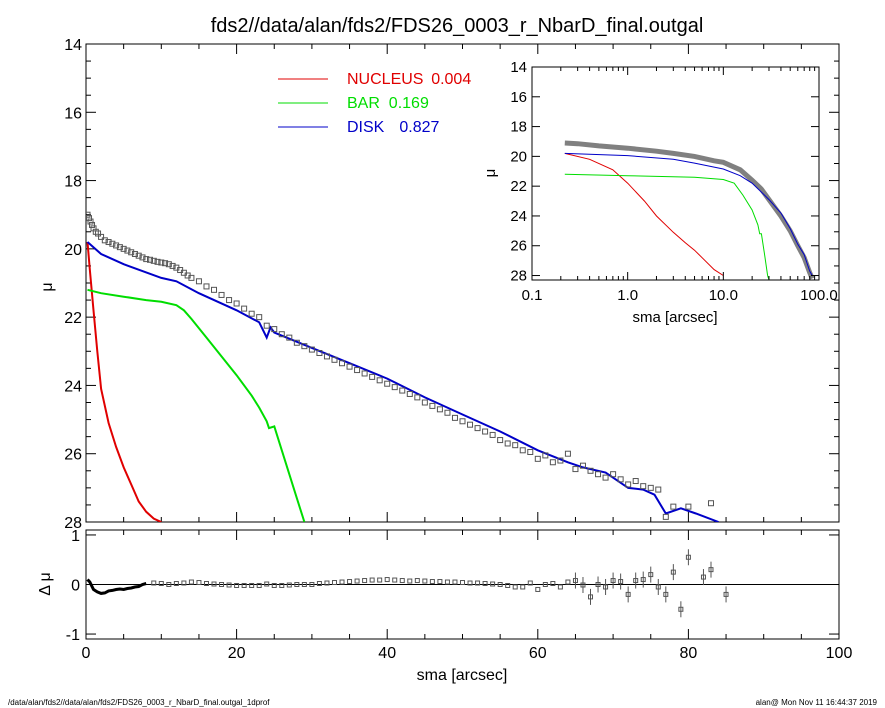 This screenshot has height=708, width=885. Describe the element at coordinates (366, 127) in the screenshot. I see `legend-label-disk: DISK` at that location.